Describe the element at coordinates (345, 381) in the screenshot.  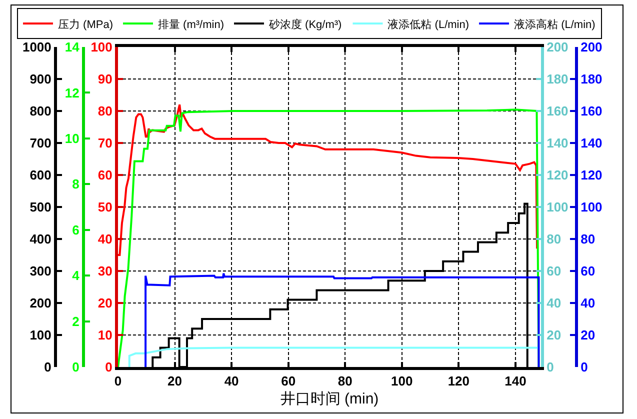
I see `x-tick-label: 80` at that location.